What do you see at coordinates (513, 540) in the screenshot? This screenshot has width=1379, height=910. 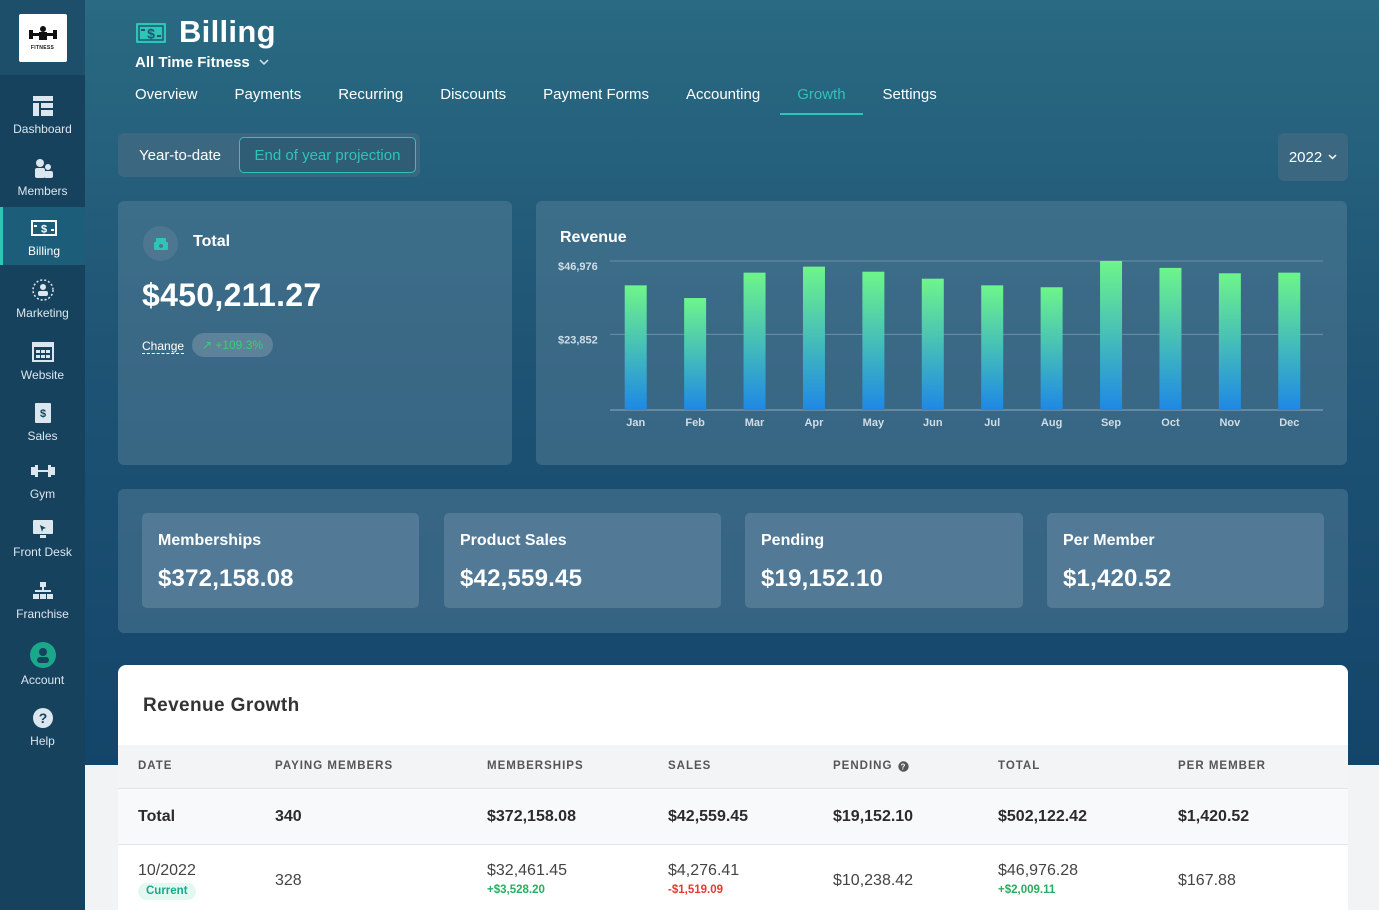 I see `stat-label: Product Sales` at bounding box center [513, 540].